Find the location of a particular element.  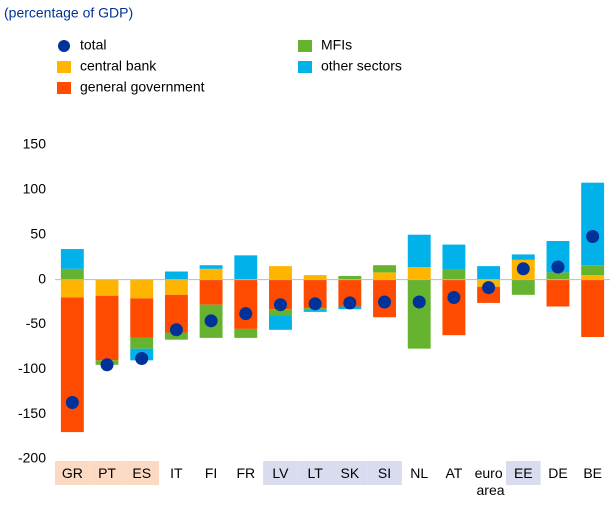

x-tick-label: LT is located at coordinates (316, 473).